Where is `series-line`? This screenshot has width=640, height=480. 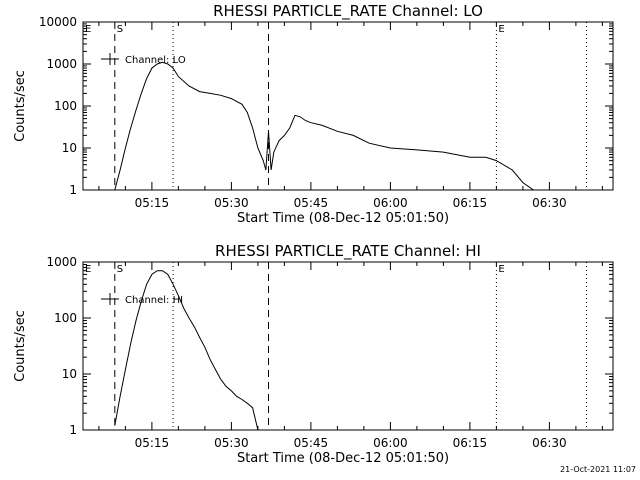
series-line is located at coordinates (186, 350).